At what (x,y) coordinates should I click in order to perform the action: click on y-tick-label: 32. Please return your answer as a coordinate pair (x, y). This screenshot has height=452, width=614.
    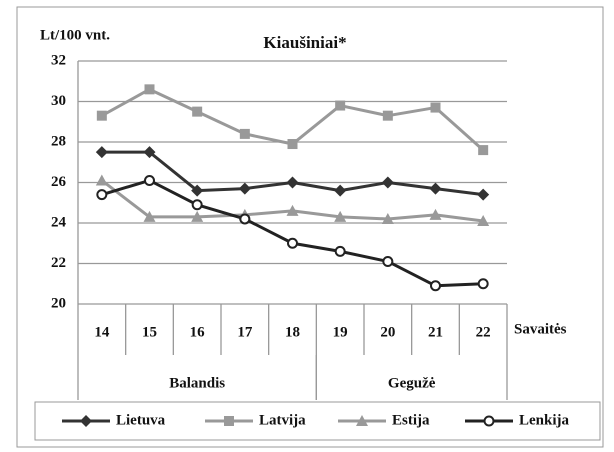
    Looking at the image, I should click on (58, 60).